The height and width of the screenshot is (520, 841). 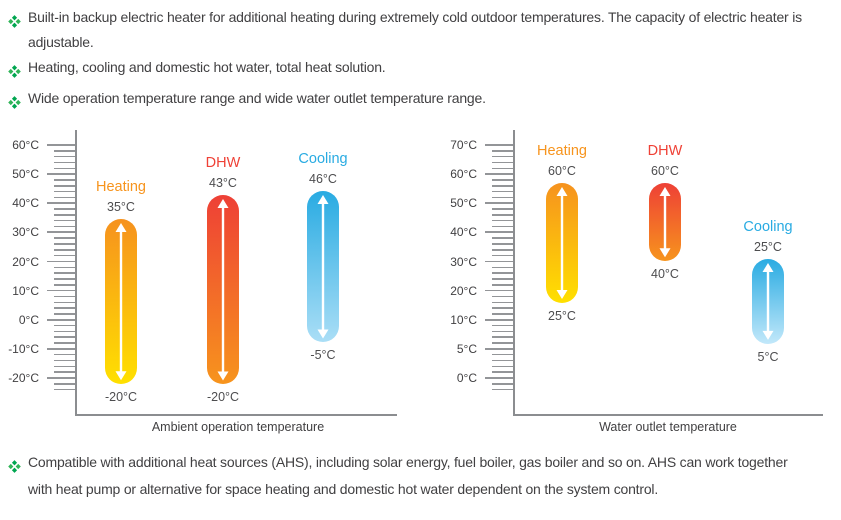 What do you see at coordinates (562, 316) in the screenshot?
I see `min-value-label: 25°C` at bounding box center [562, 316].